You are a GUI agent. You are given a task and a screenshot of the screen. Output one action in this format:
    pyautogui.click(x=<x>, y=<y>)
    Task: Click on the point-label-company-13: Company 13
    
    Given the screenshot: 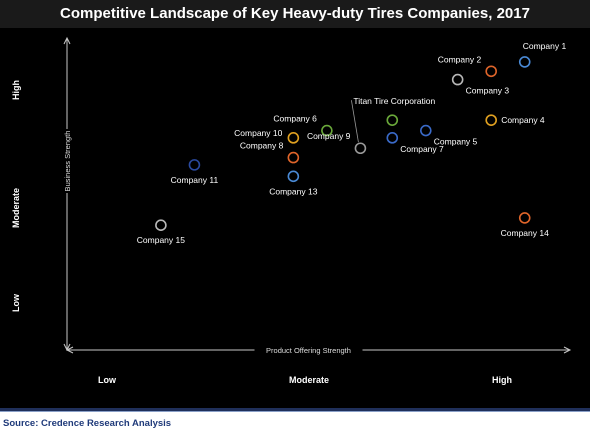 What is the action you would take?
    pyautogui.click(x=293, y=191)
    